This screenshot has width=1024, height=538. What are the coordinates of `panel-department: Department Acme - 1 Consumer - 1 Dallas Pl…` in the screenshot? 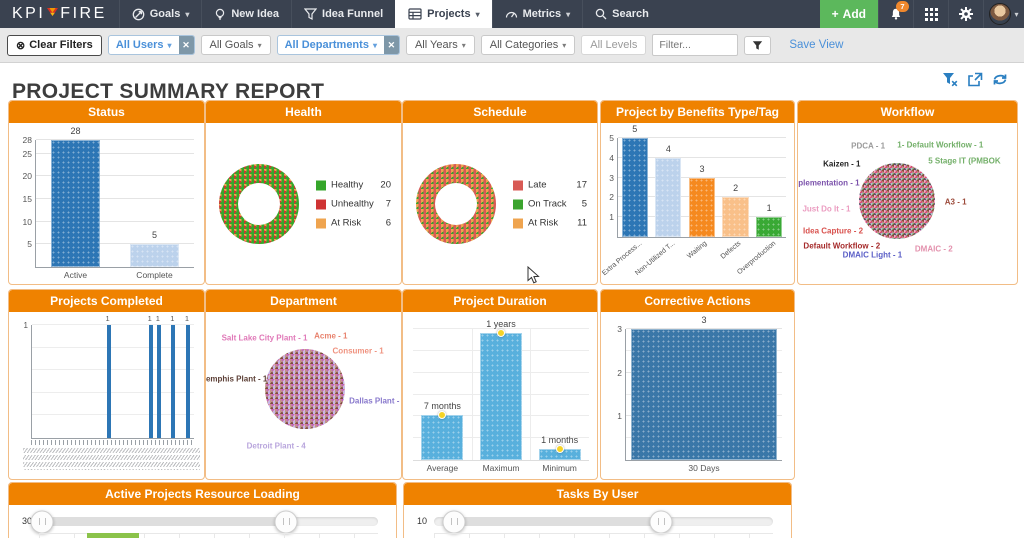 It's located at (303, 384).